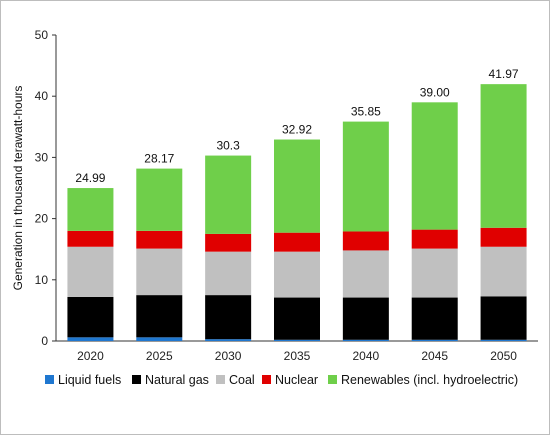  I want to click on total-label-2050: 41.97, so click(504, 74).